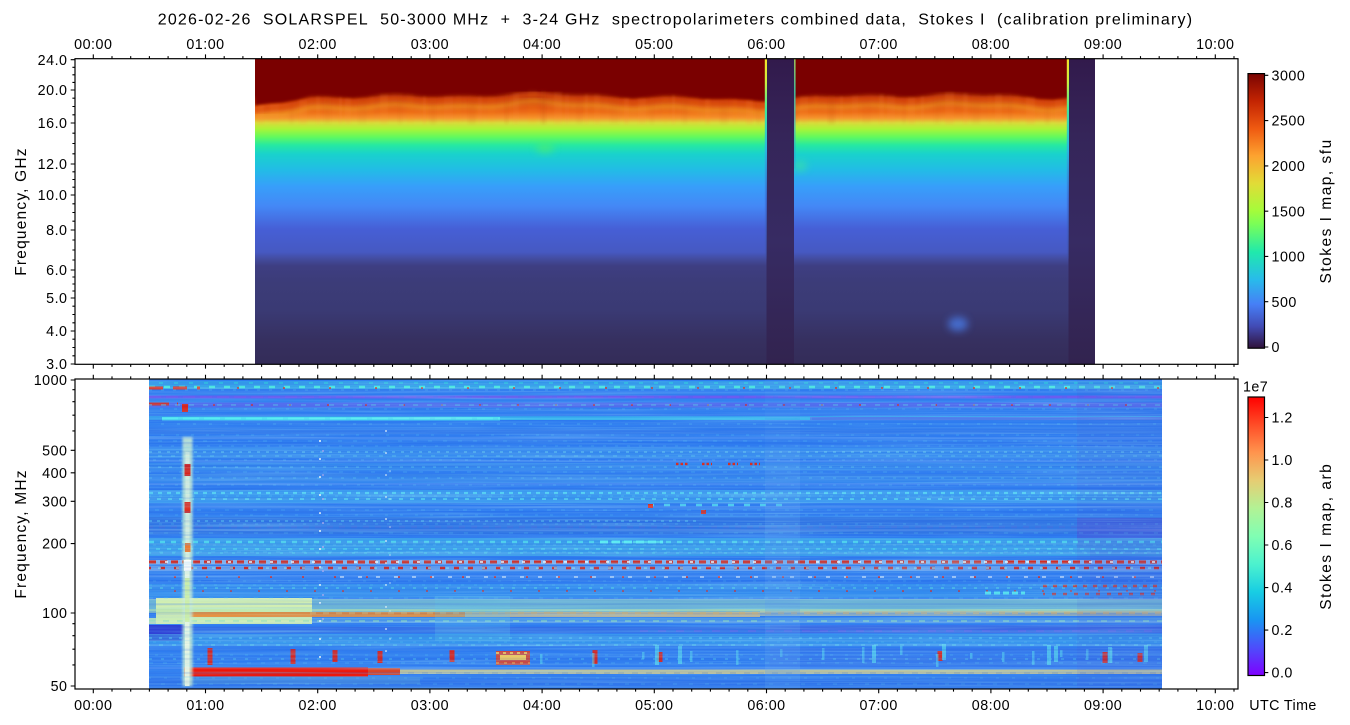  Describe the element at coordinates (21, 211) in the screenshot. I see `svg-text: Frequency, GHz` at that location.